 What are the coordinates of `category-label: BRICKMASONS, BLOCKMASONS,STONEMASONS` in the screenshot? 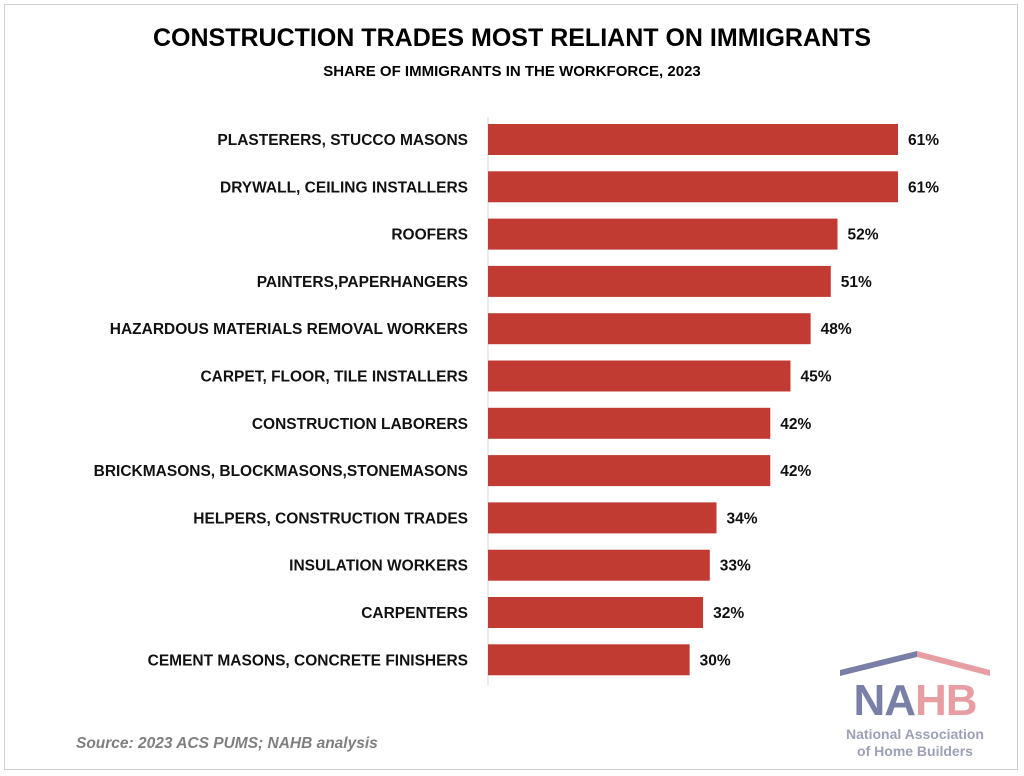 It's located at (281, 471).